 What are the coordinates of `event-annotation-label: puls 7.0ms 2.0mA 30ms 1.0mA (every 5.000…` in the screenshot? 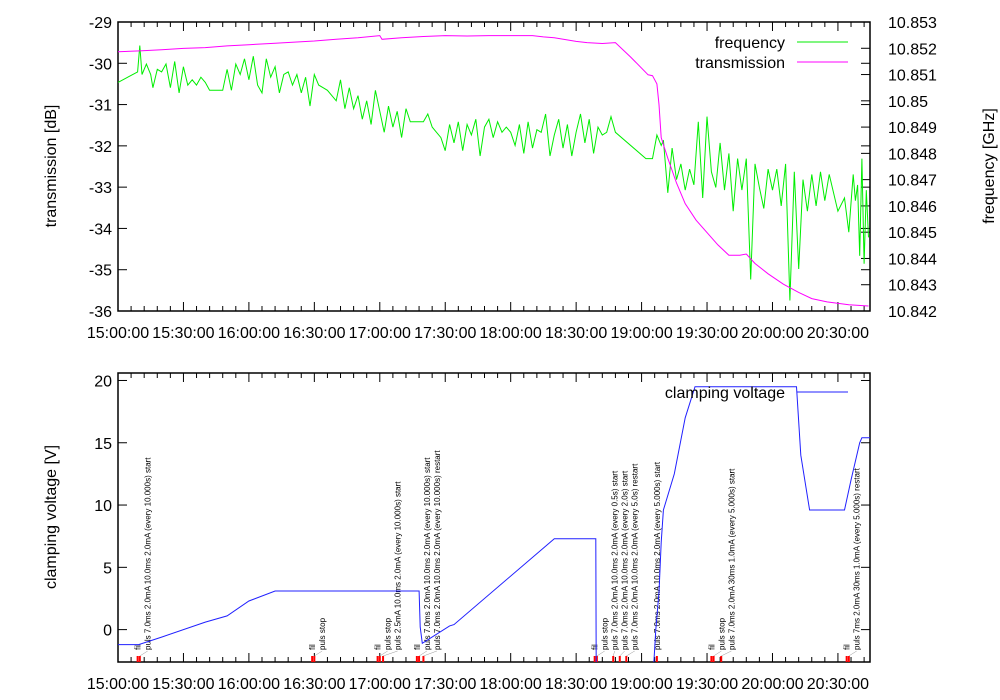 It's located at (731, 559).